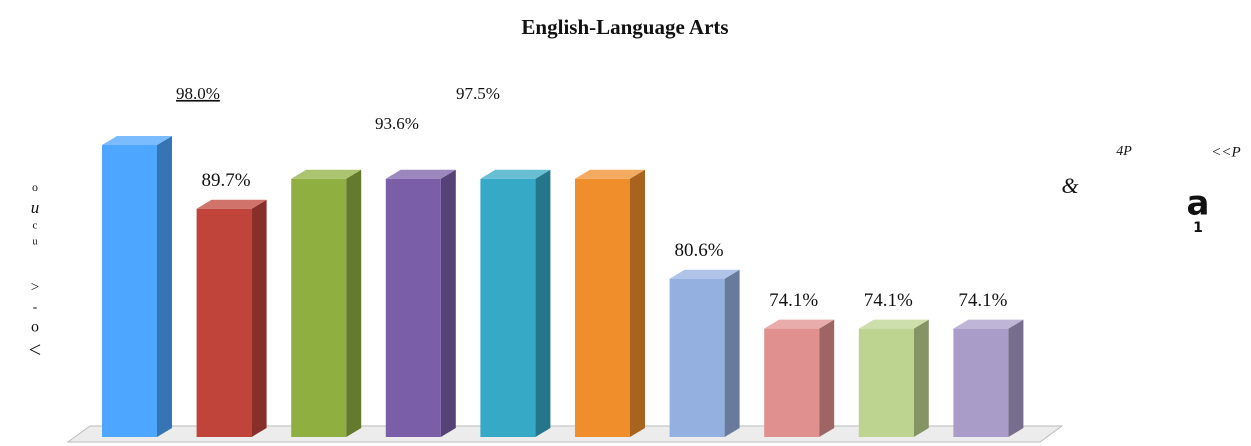 The height and width of the screenshot is (446, 1251). What do you see at coordinates (35, 287) in the screenshot?
I see `annotation: >` at bounding box center [35, 287].